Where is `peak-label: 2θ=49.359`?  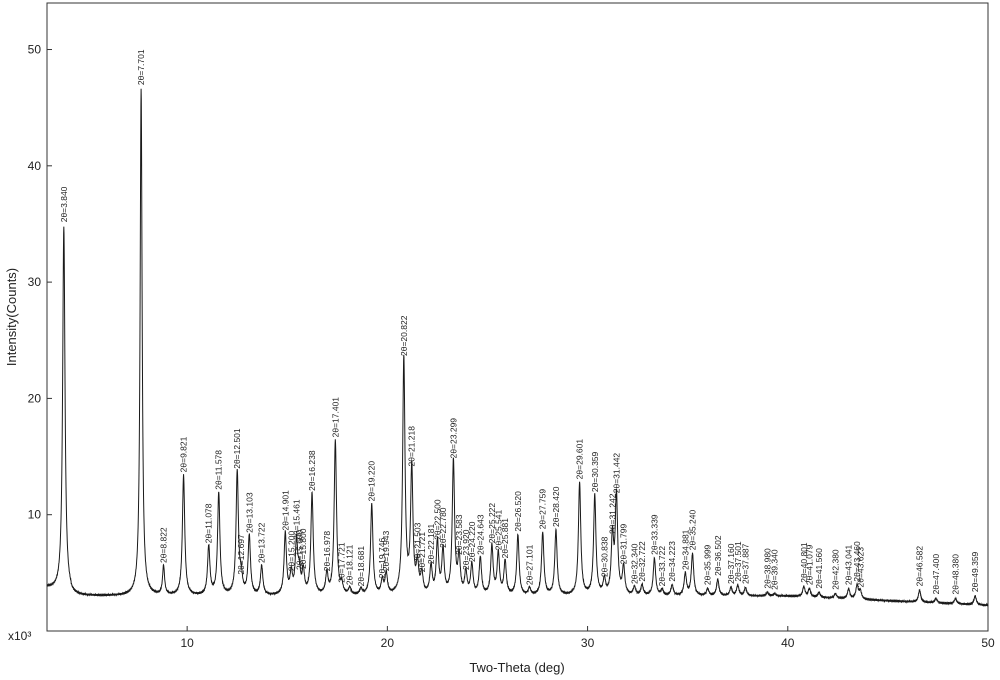
peak-label: 2θ=49.359 is located at coordinates (975, 571).